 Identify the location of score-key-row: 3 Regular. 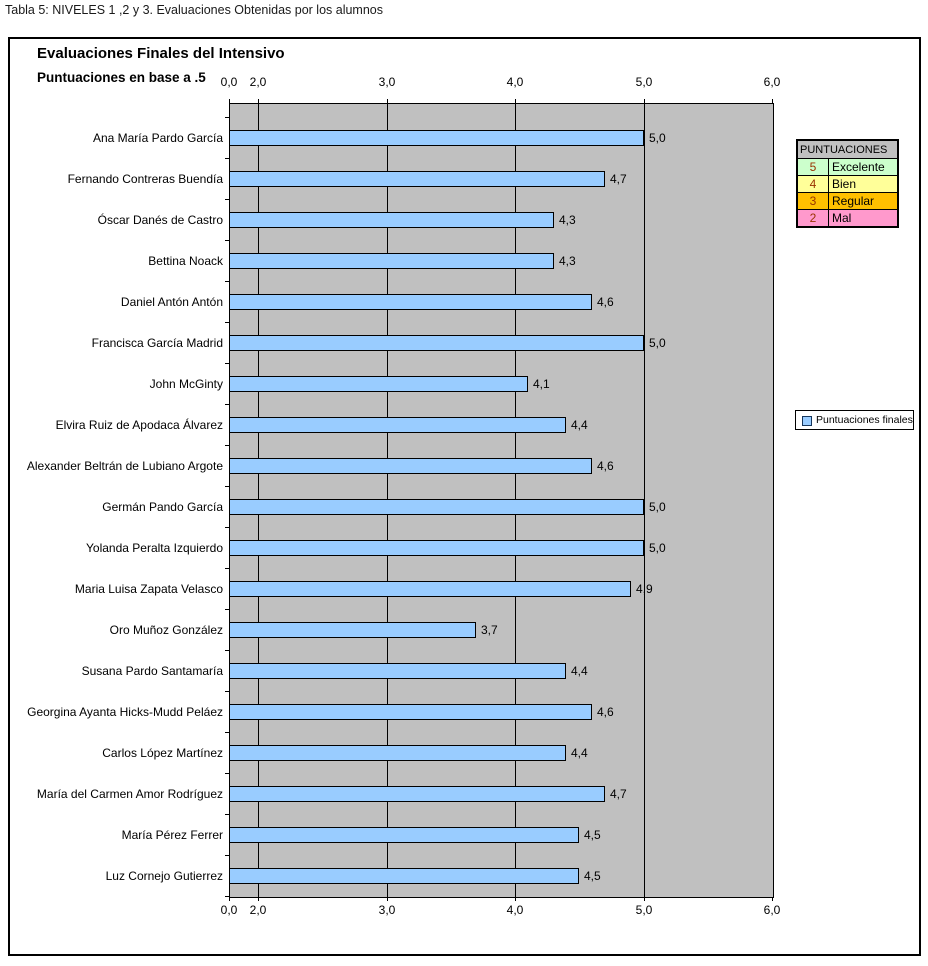
(847, 201).